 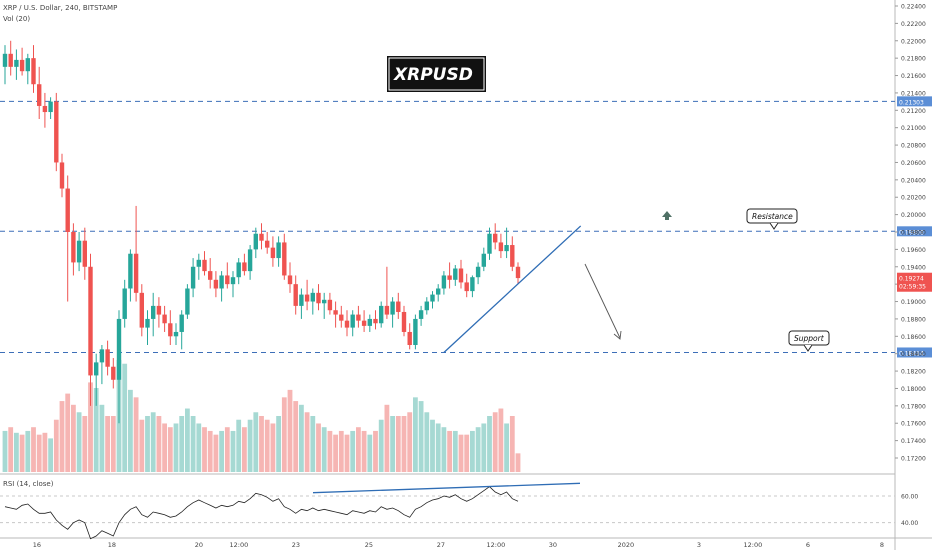 What do you see at coordinates (37, 545) in the screenshot?
I see `time-tick-label: 16` at bounding box center [37, 545].